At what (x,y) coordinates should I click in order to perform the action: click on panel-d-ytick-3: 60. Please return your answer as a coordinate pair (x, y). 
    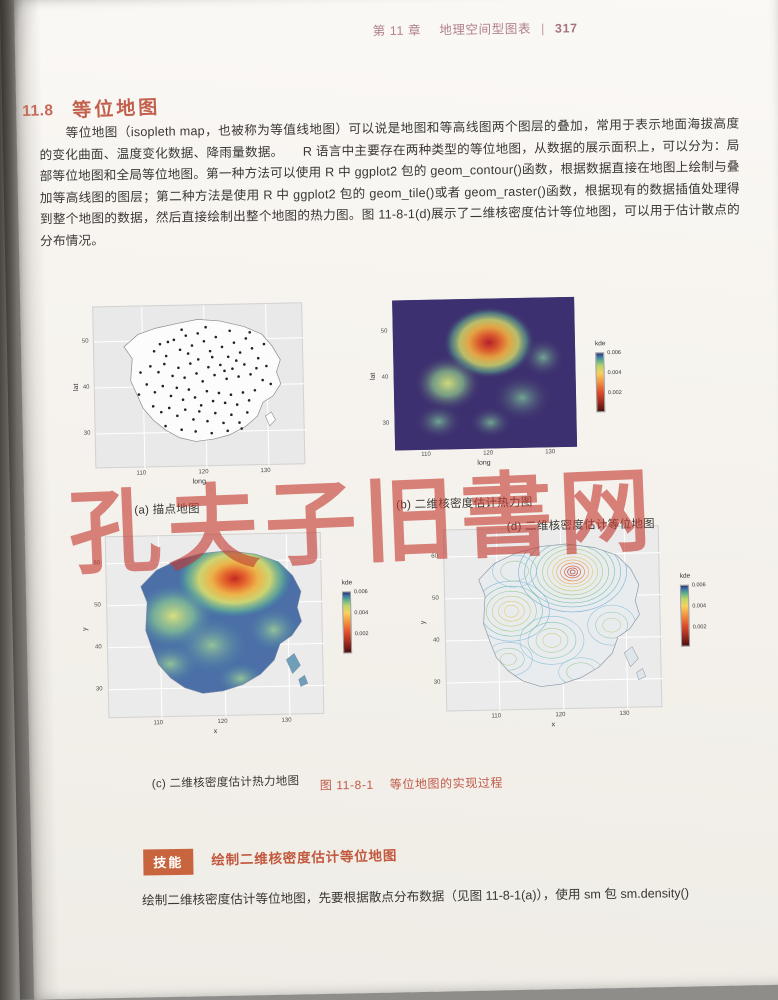
    Looking at the image, I should click on (435, 556).